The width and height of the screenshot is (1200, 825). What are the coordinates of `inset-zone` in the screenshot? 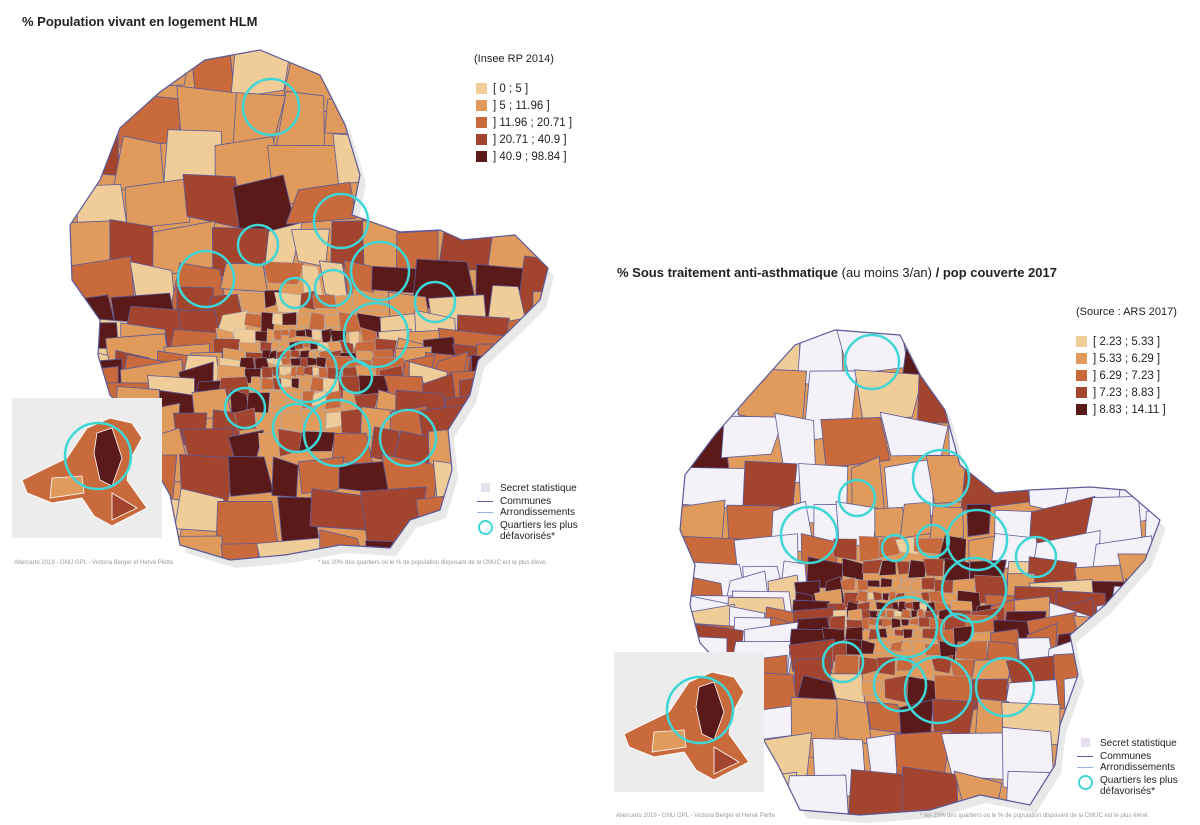 It's located at (726, 760).